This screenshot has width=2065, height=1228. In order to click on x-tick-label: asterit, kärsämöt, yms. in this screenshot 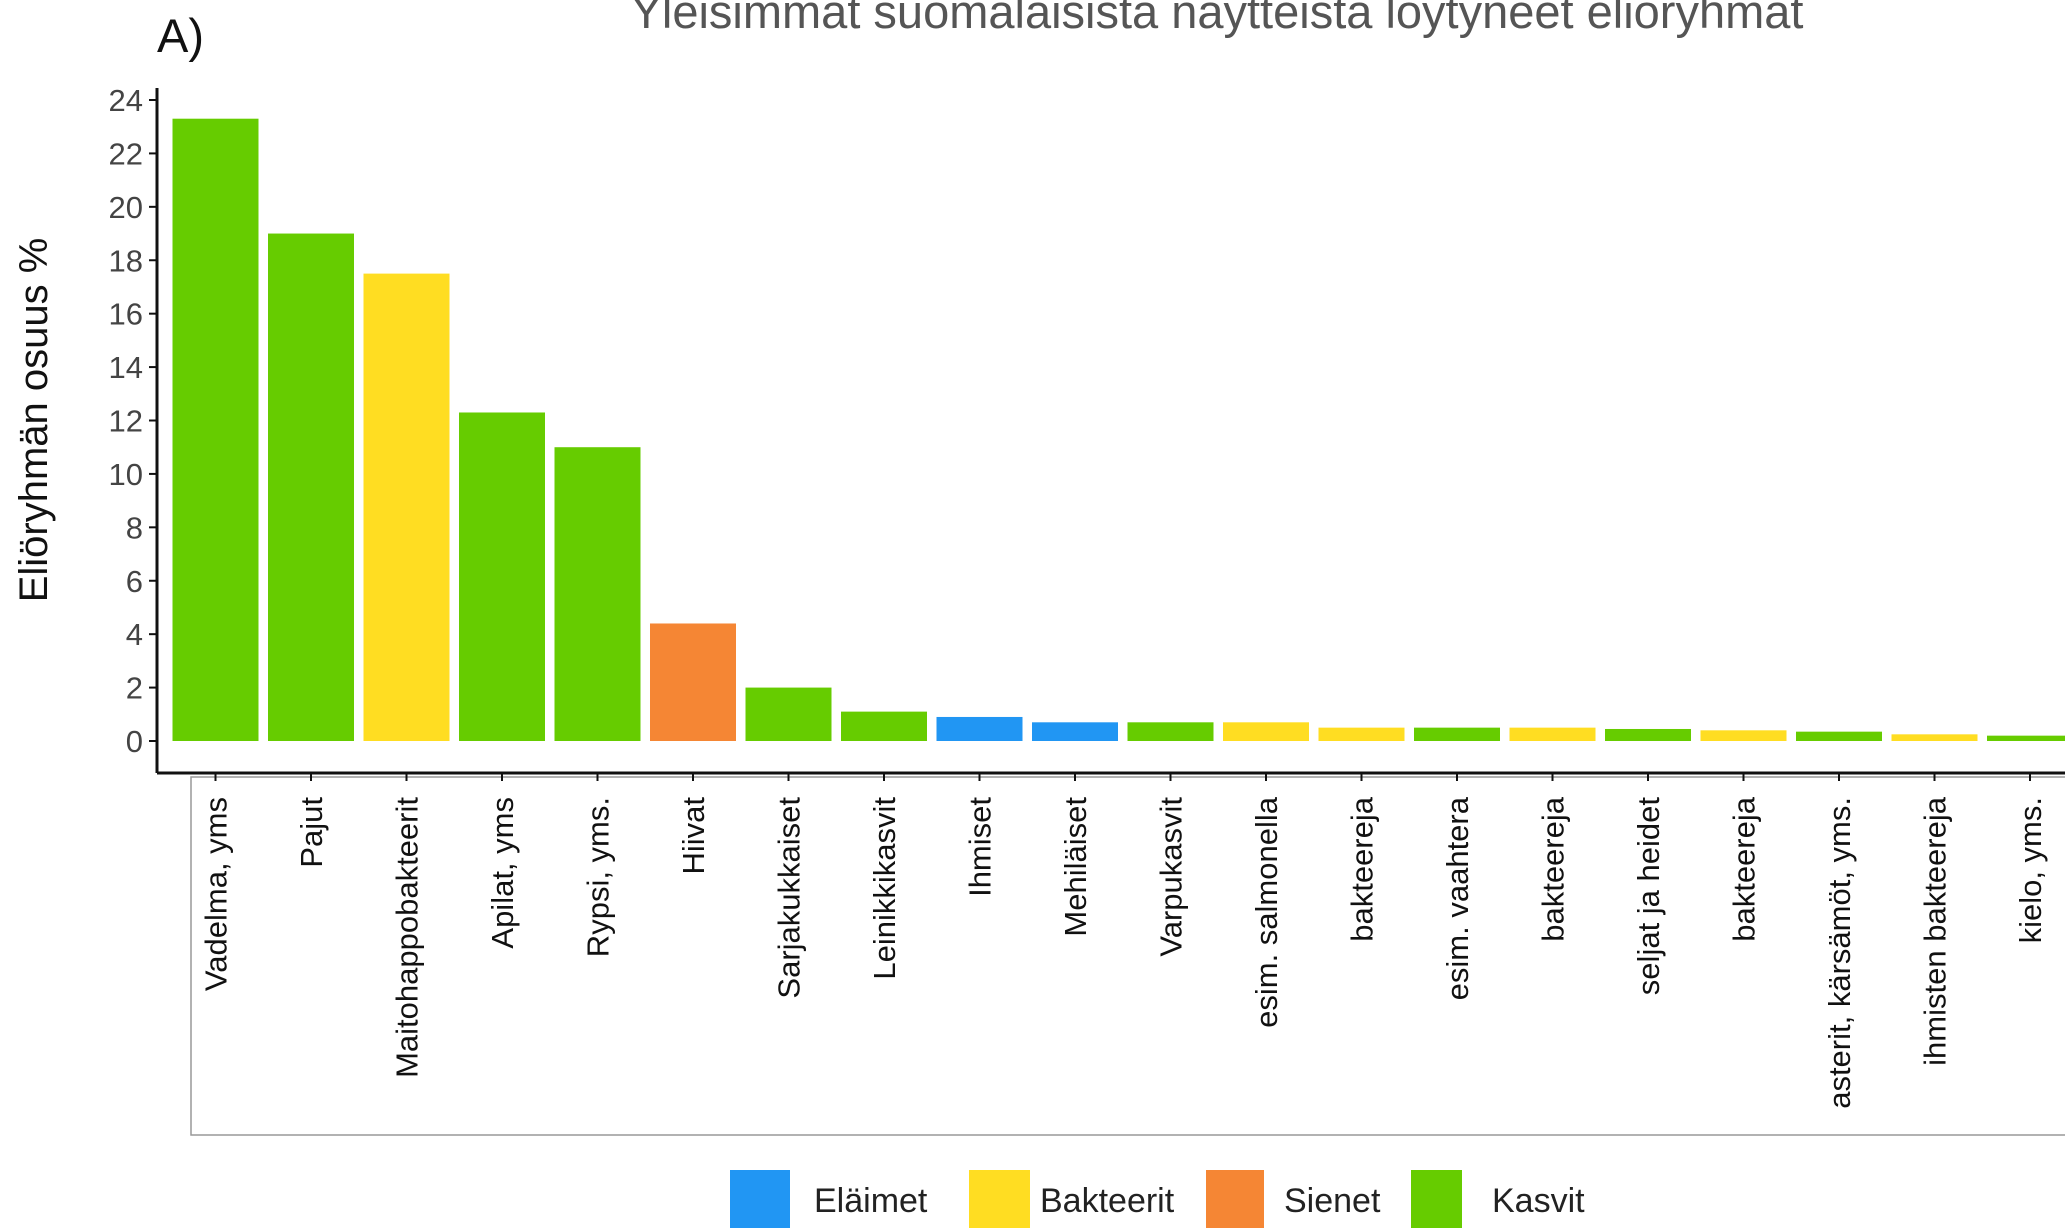, I will do `click(1839, 953)`.